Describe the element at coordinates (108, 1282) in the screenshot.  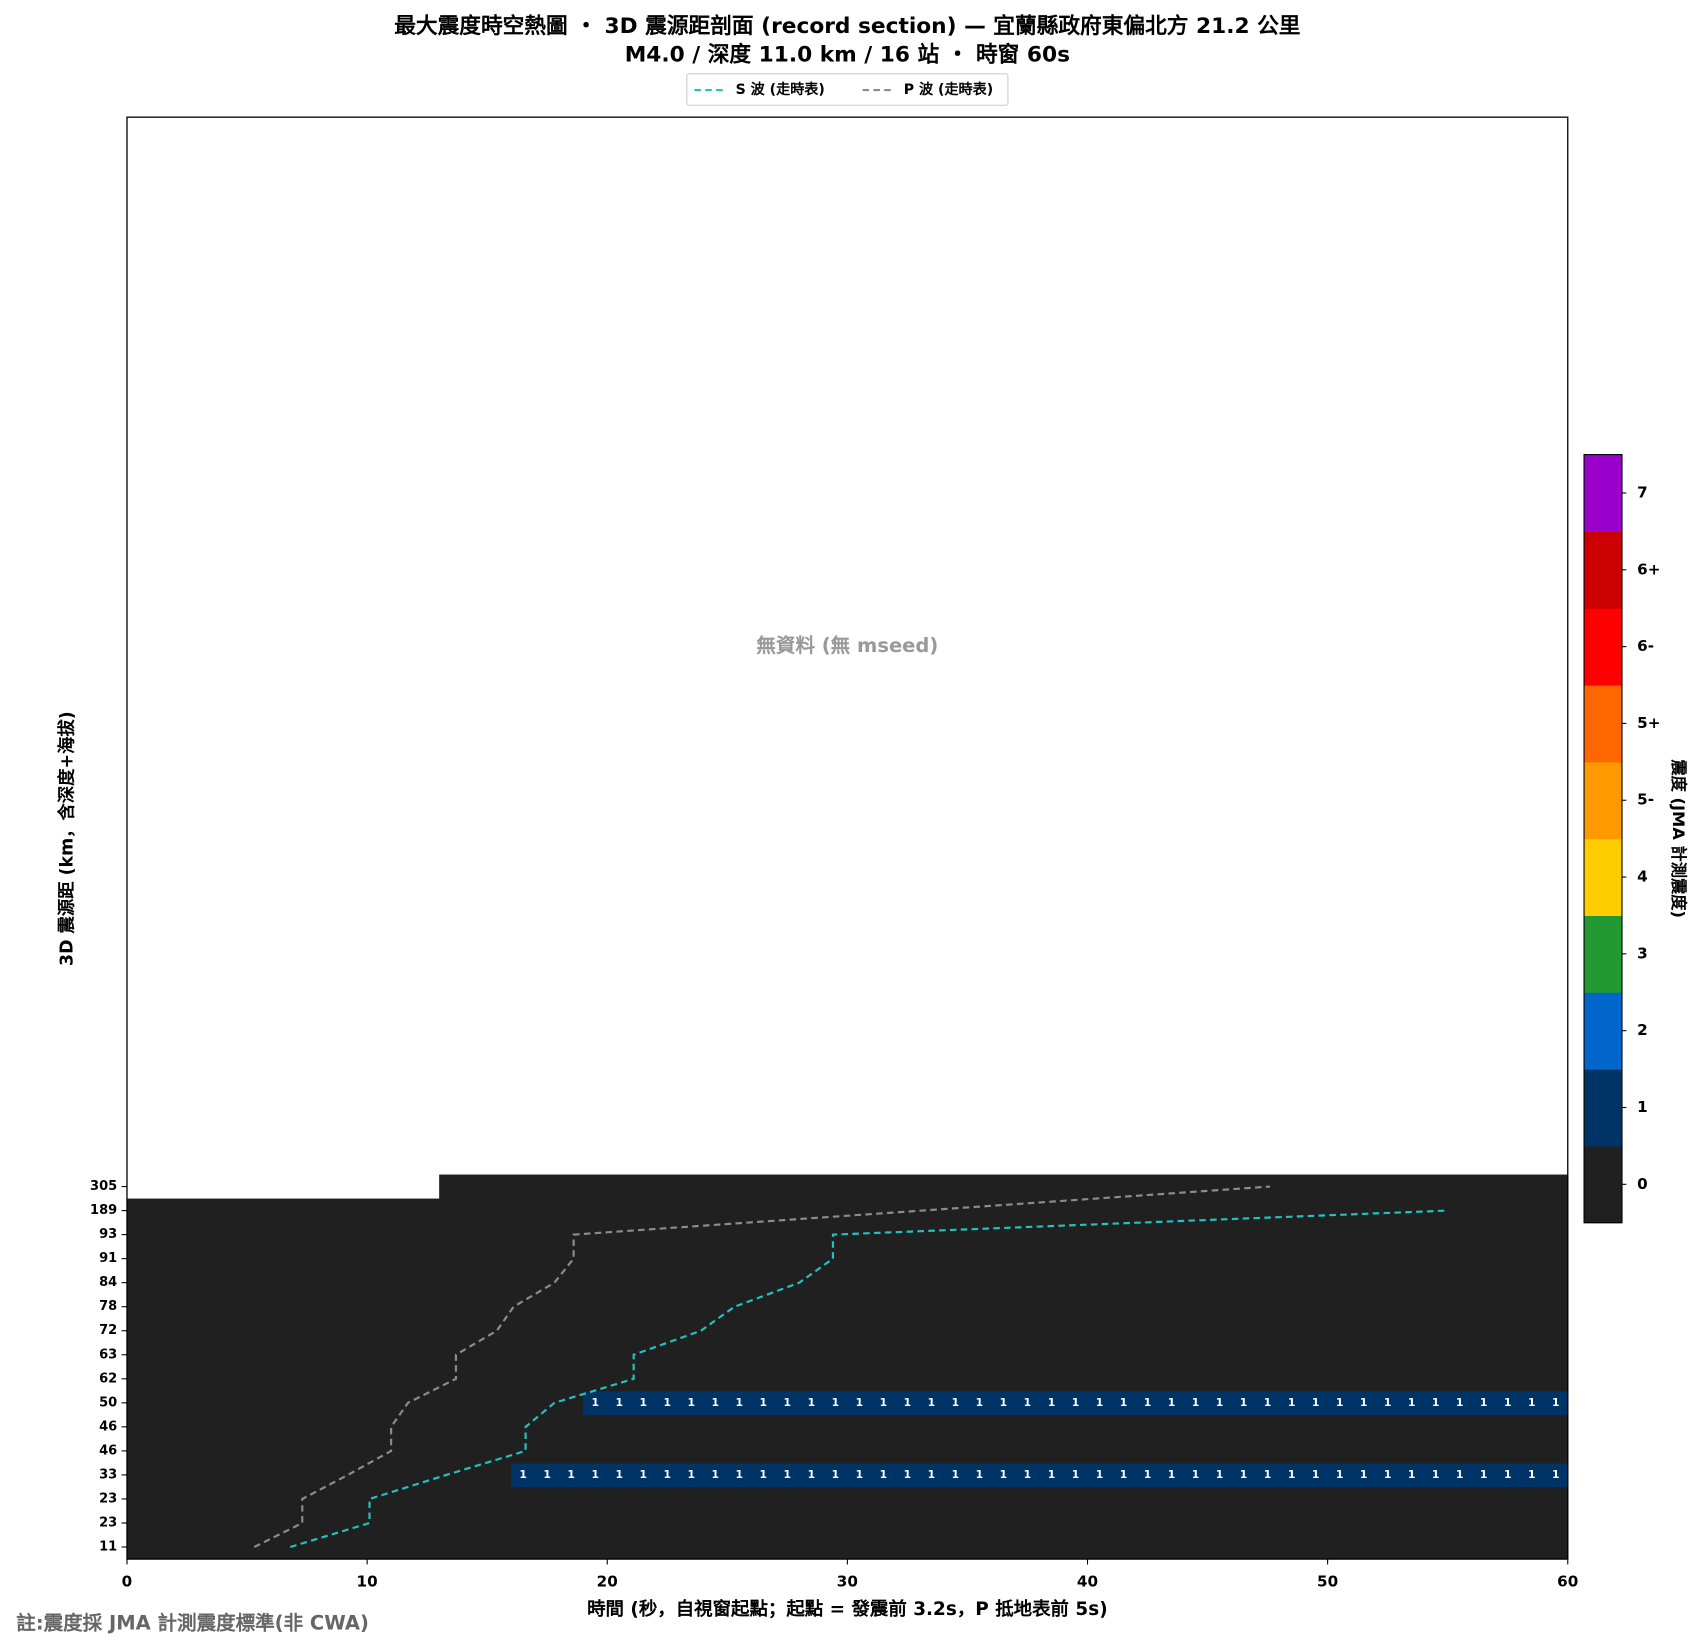
I see `y-tick-label: 84` at that location.